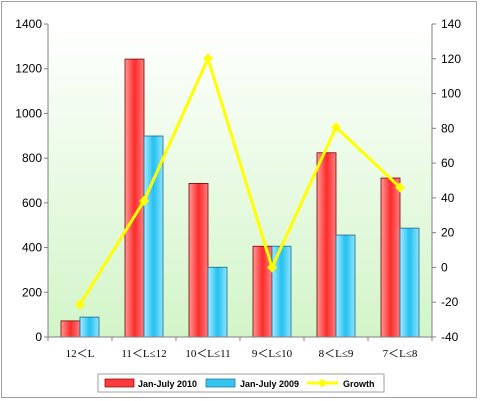  What do you see at coordinates (32, 203) in the screenshot?
I see `left-tick-label: 600` at bounding box center [32, 203].